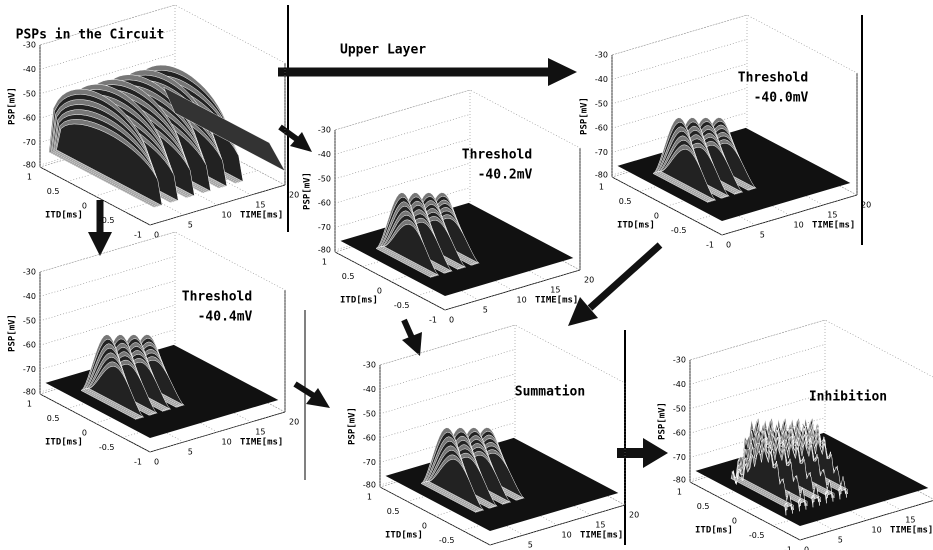 The height and width of the screenshot is (550, 933). I want to click on panel-title: Summation, so click(550, 392).